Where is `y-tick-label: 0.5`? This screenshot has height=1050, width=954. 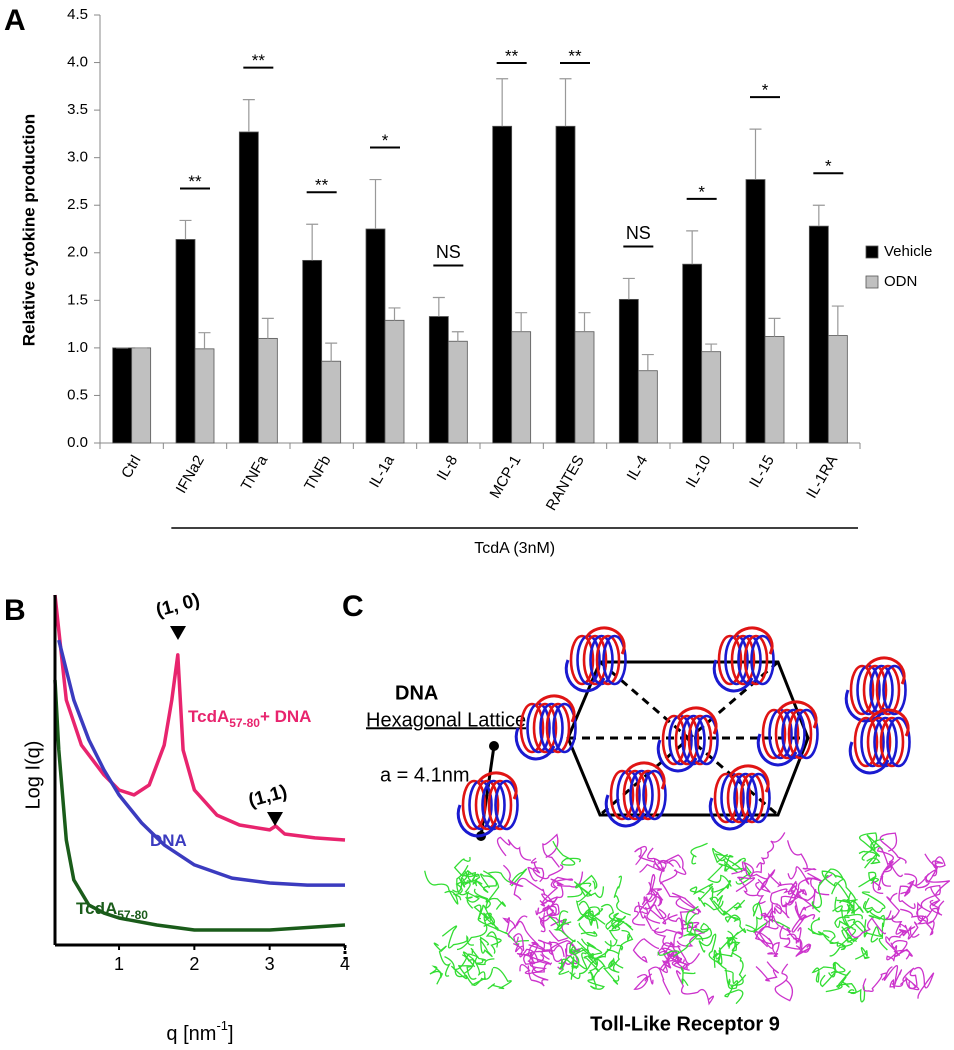 y-tick-label: 0.5 is located at coordinates (77, 394).